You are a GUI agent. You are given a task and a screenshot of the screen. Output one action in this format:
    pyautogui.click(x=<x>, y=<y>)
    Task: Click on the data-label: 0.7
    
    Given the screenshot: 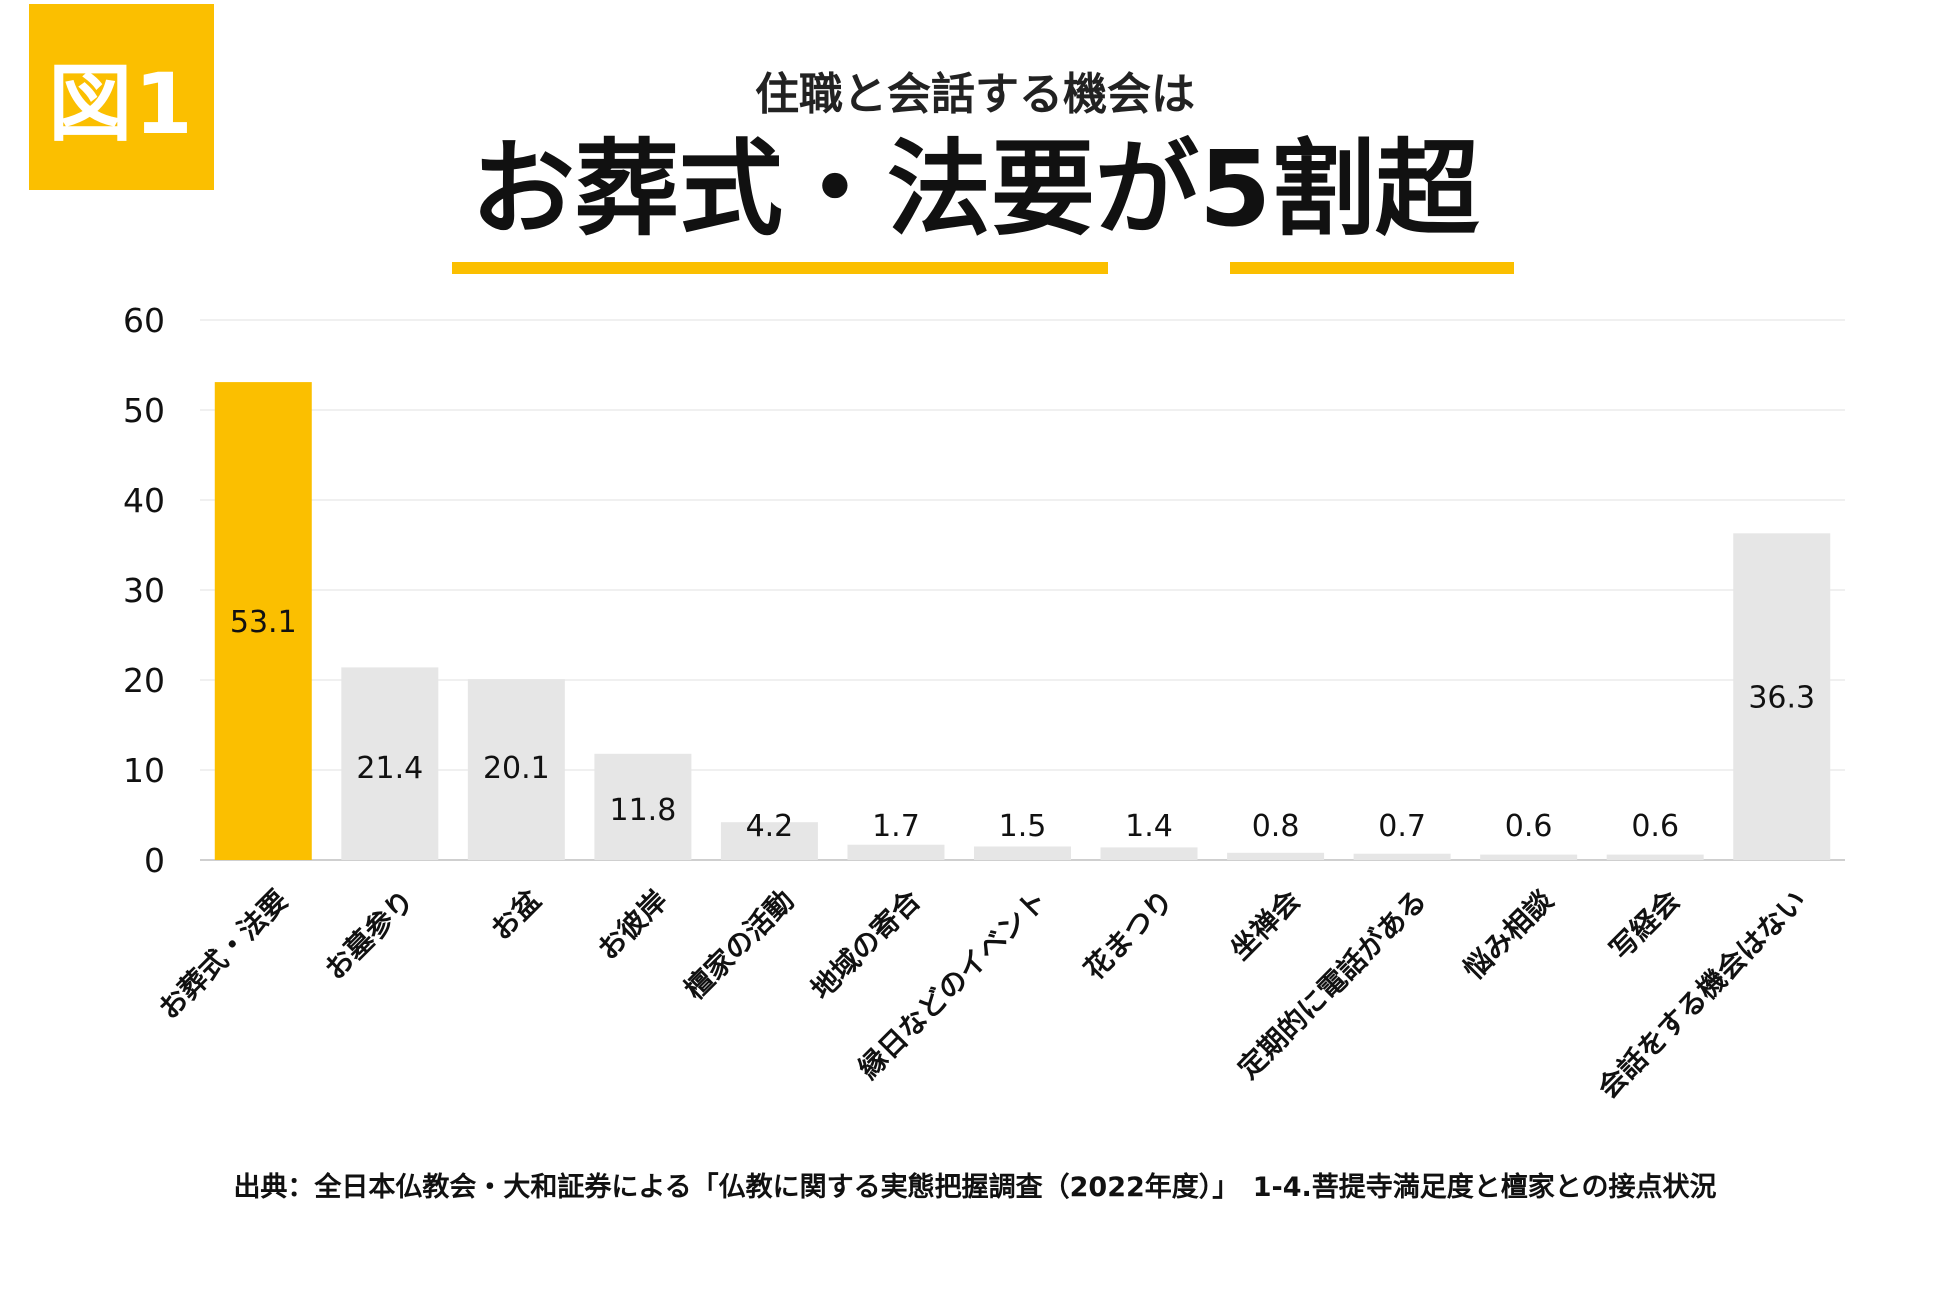 What is the action you would take?
    pyautogui.click(x=1402, y=826)
    